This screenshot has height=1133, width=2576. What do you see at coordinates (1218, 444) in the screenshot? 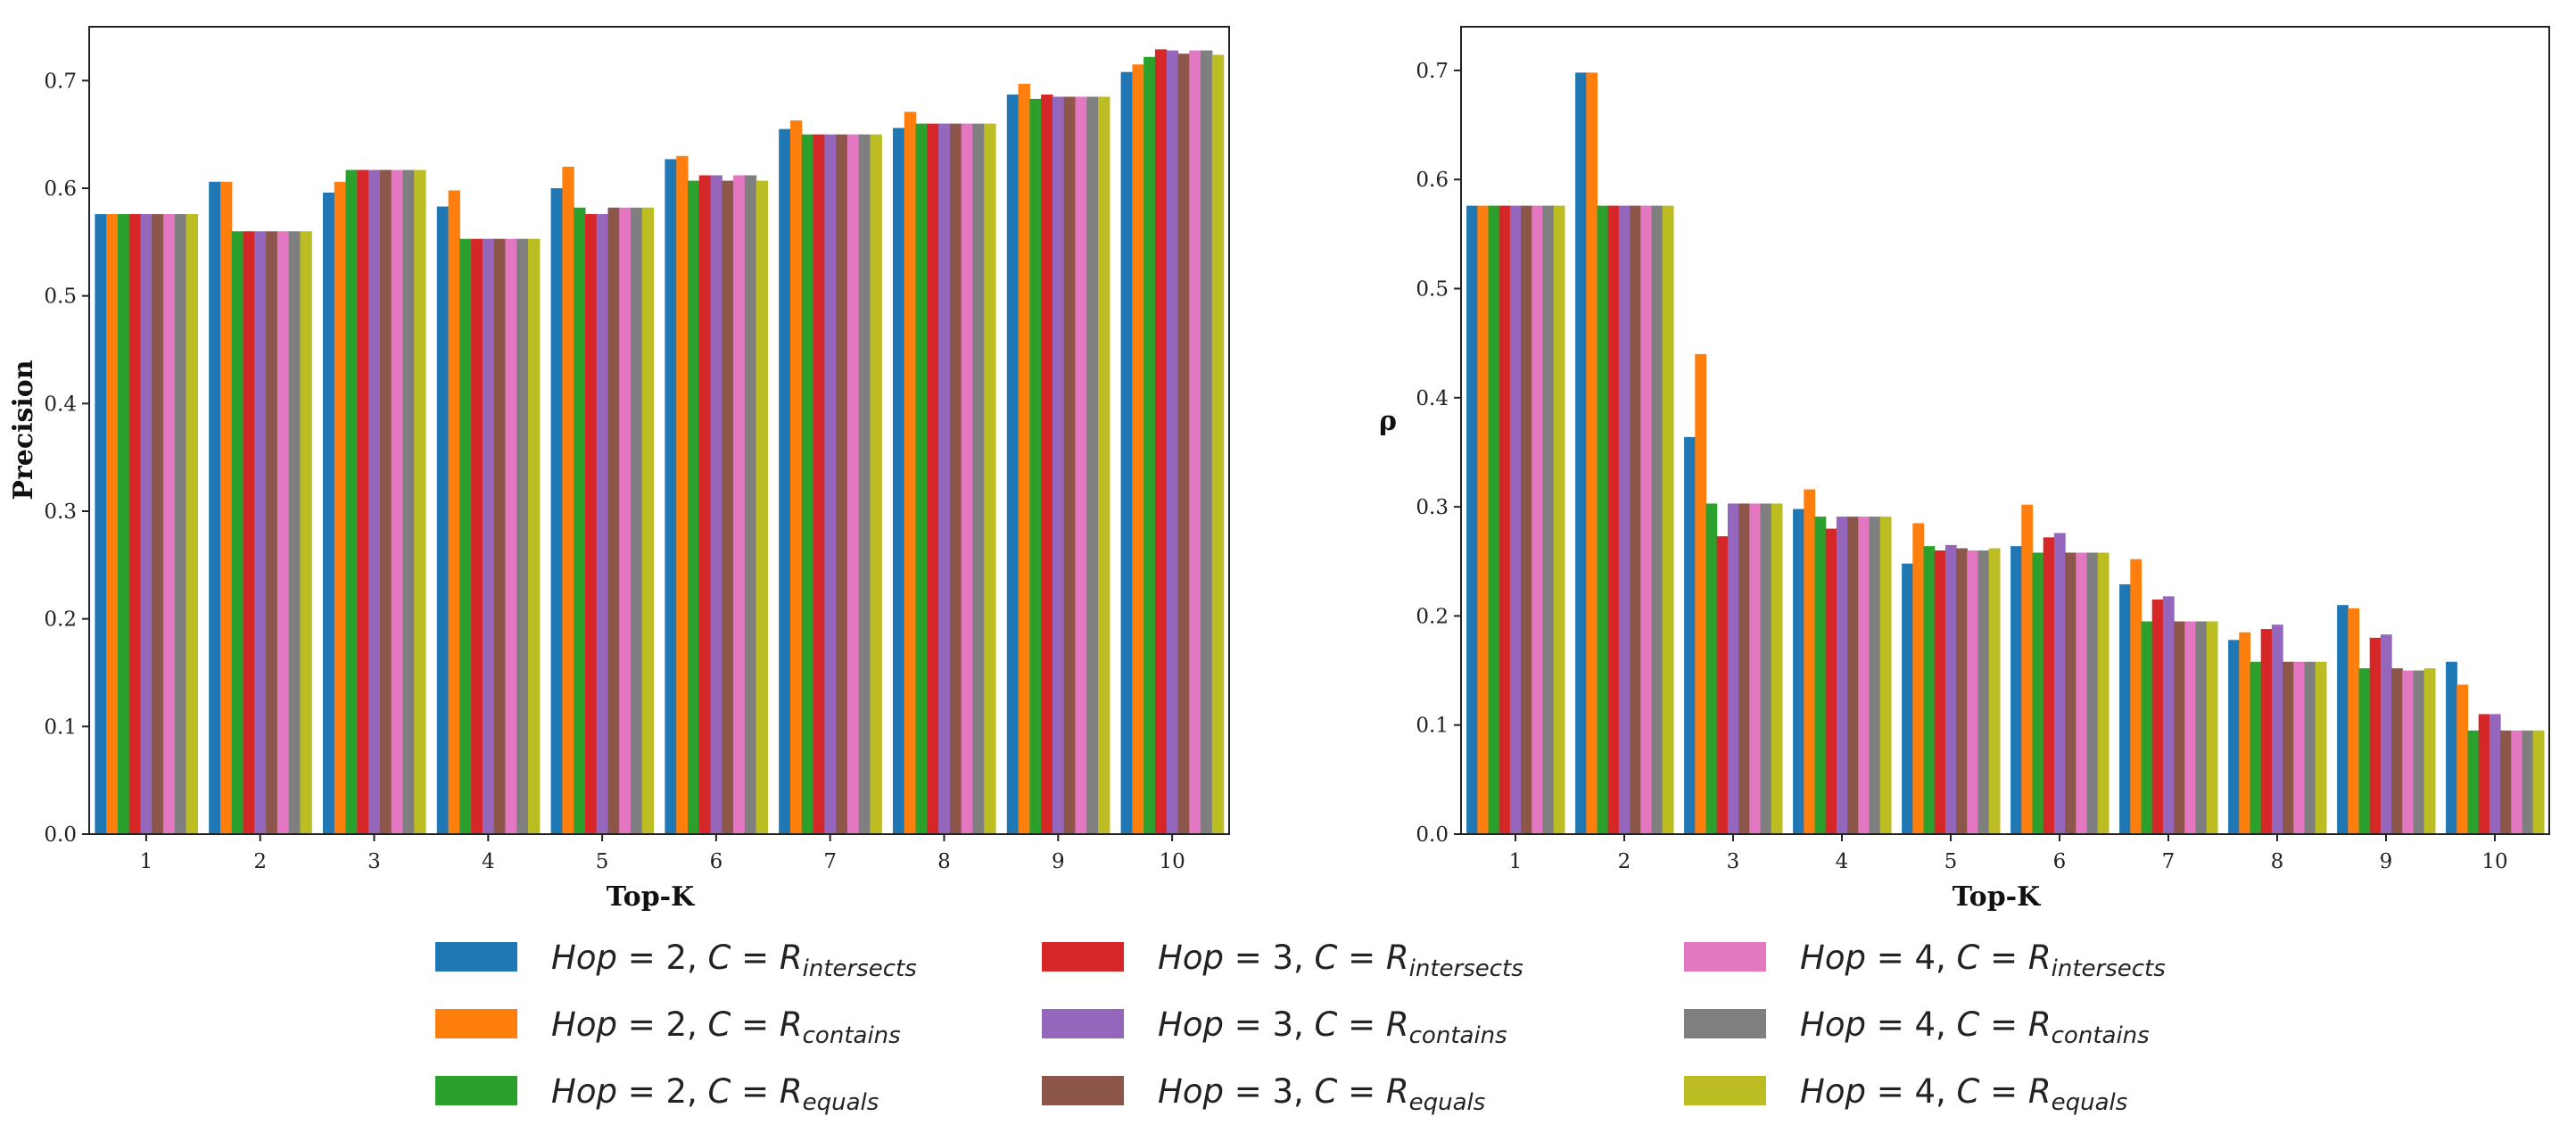
I see `bar-precision-k10-series9` at bounding box center [1218, 444].